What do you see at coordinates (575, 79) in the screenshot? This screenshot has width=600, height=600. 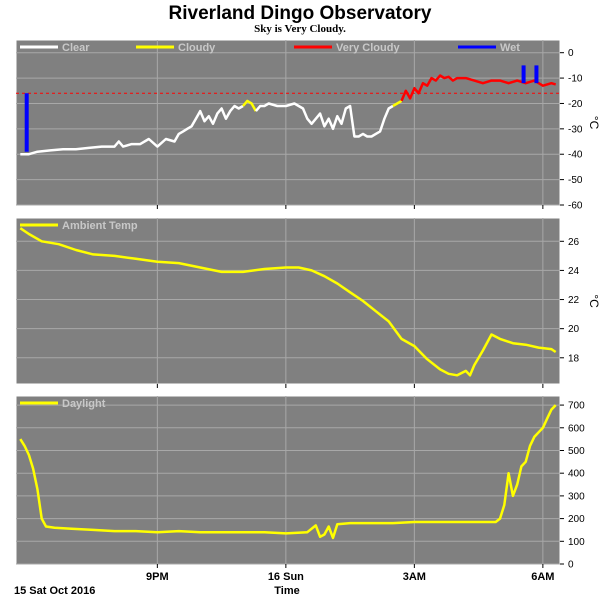 I see `y-tick-label: -10` at bounding box center [575, 79].